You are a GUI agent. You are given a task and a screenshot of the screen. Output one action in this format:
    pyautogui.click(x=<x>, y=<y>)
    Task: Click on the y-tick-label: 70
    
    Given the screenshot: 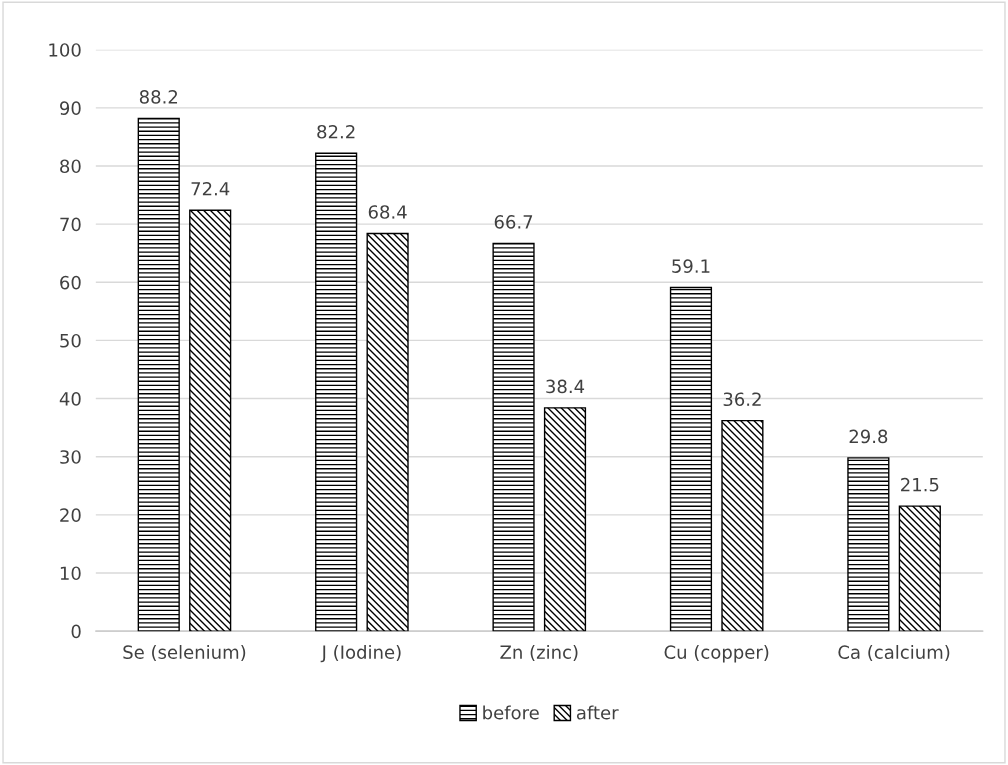 What is the action you would take?
    pyautogui.click(x=70, y=224)
    